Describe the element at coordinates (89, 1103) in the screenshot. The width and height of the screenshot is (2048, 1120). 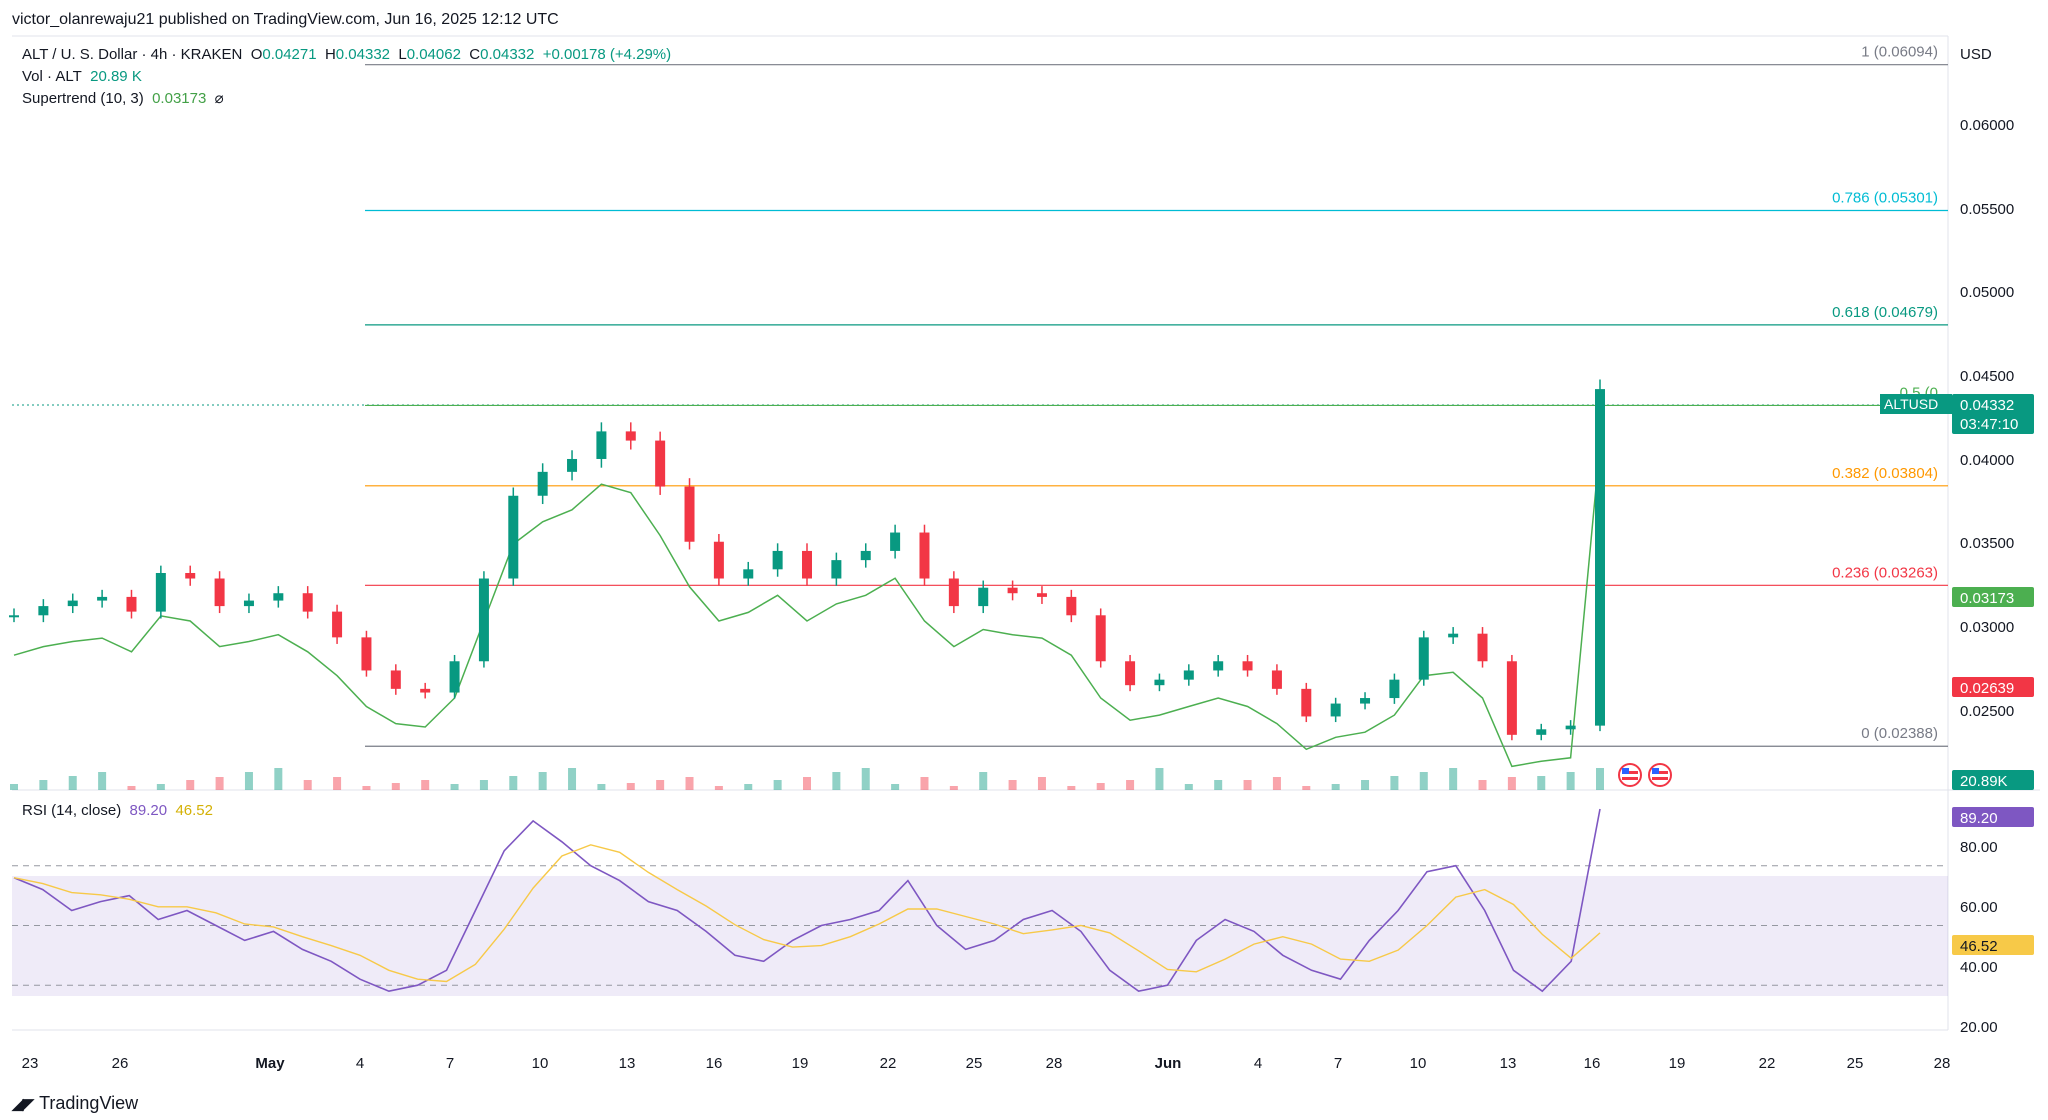
I see `brand-text: TradingView` at that location.